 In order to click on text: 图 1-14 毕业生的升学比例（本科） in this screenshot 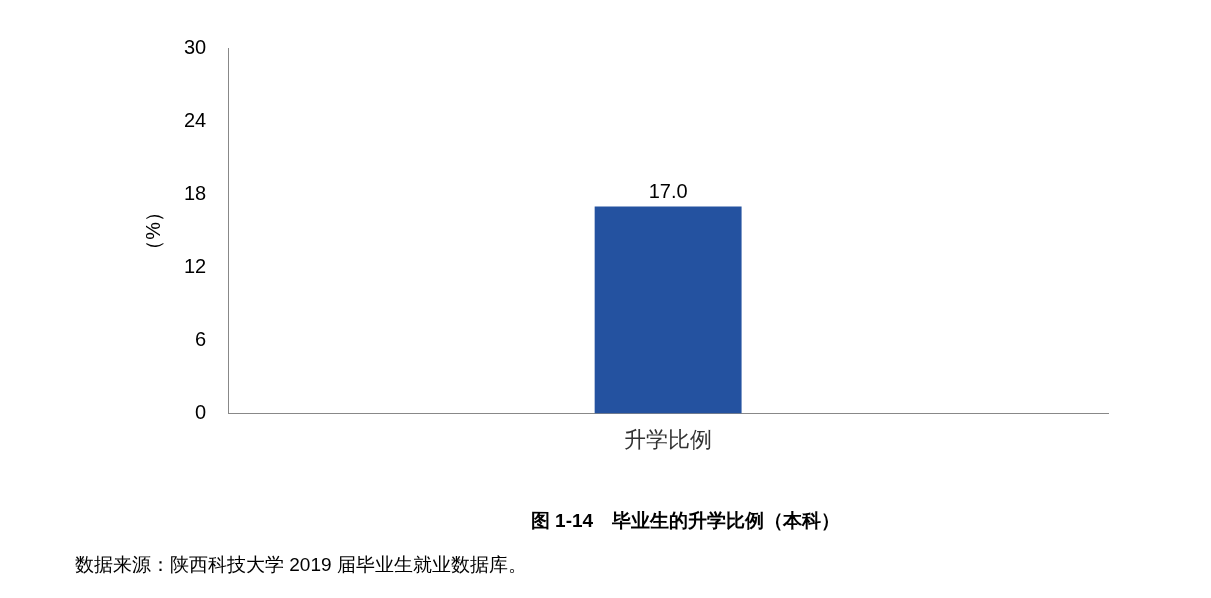, I will do `click(685, 521)`.